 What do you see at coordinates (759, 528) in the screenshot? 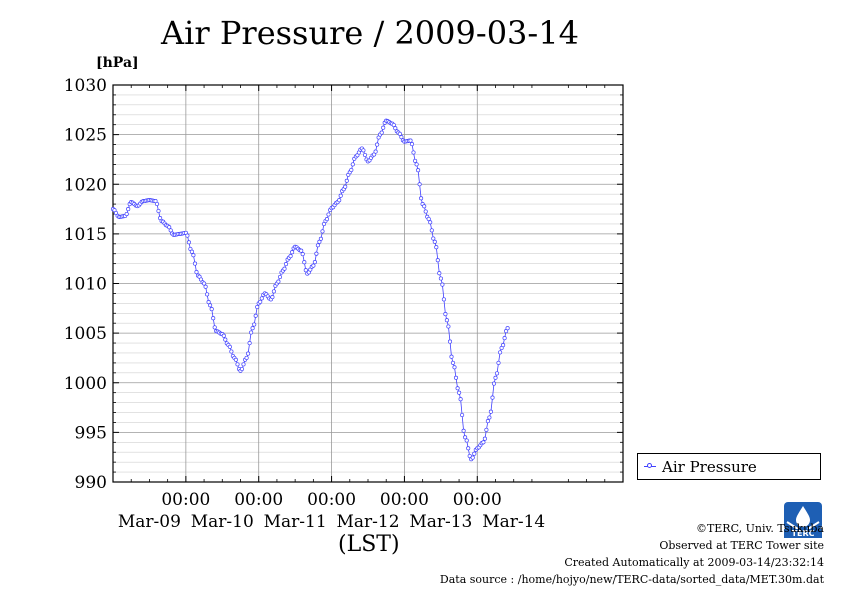
I see `credit-copyright: ©TERC, Univ. Tsukuba` at bounding box center [759, 528].